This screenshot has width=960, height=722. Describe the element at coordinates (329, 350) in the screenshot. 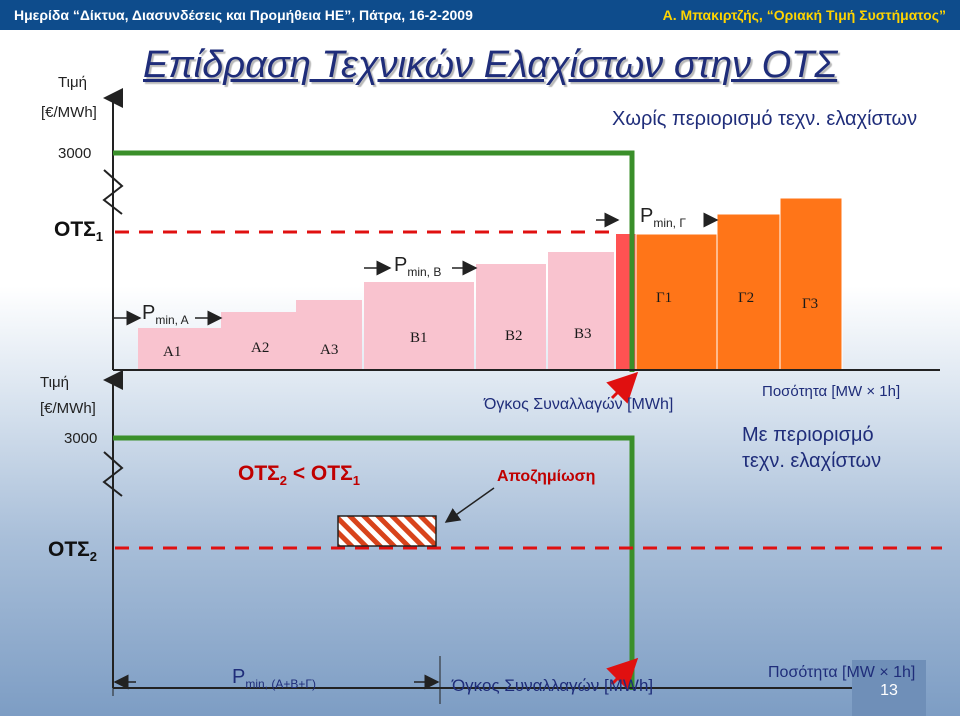

I see `label-a3: A3` at that location.